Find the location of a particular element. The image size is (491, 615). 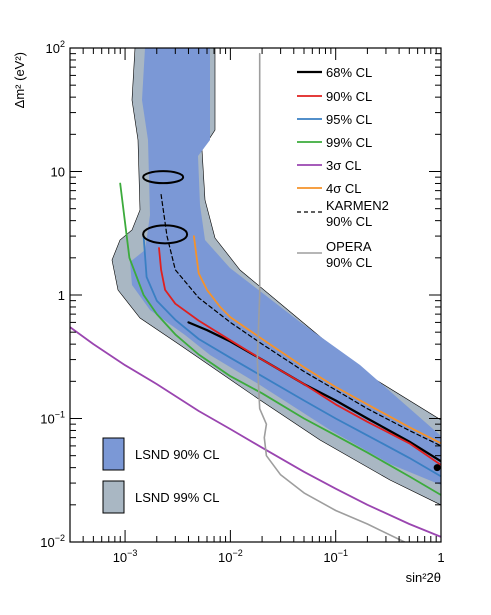

legend-entry-95-cl: 95% CL is located at coordinates (334, 119).